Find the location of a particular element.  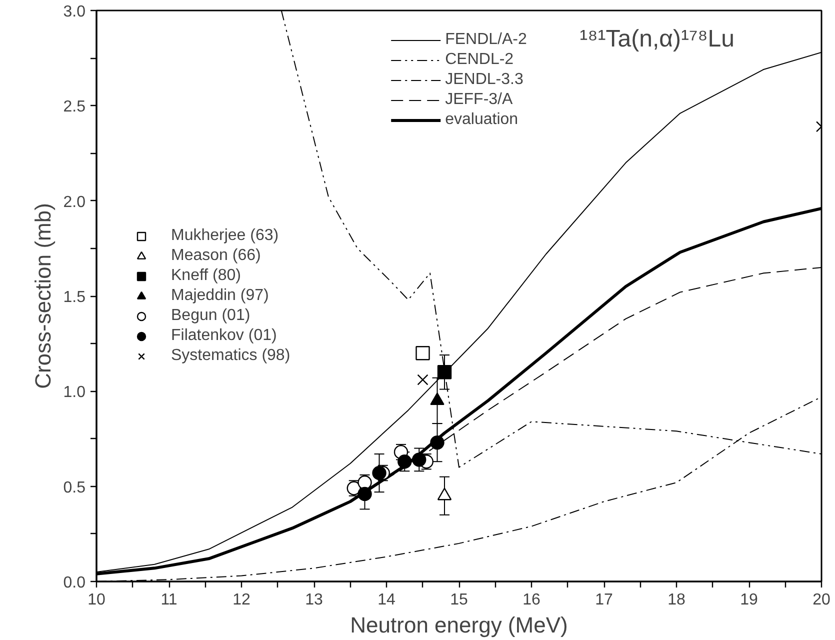

annotation: ¹⁸¹Ta(n,α)¹⁷⁸Lu is located at coordinates (657, 39).